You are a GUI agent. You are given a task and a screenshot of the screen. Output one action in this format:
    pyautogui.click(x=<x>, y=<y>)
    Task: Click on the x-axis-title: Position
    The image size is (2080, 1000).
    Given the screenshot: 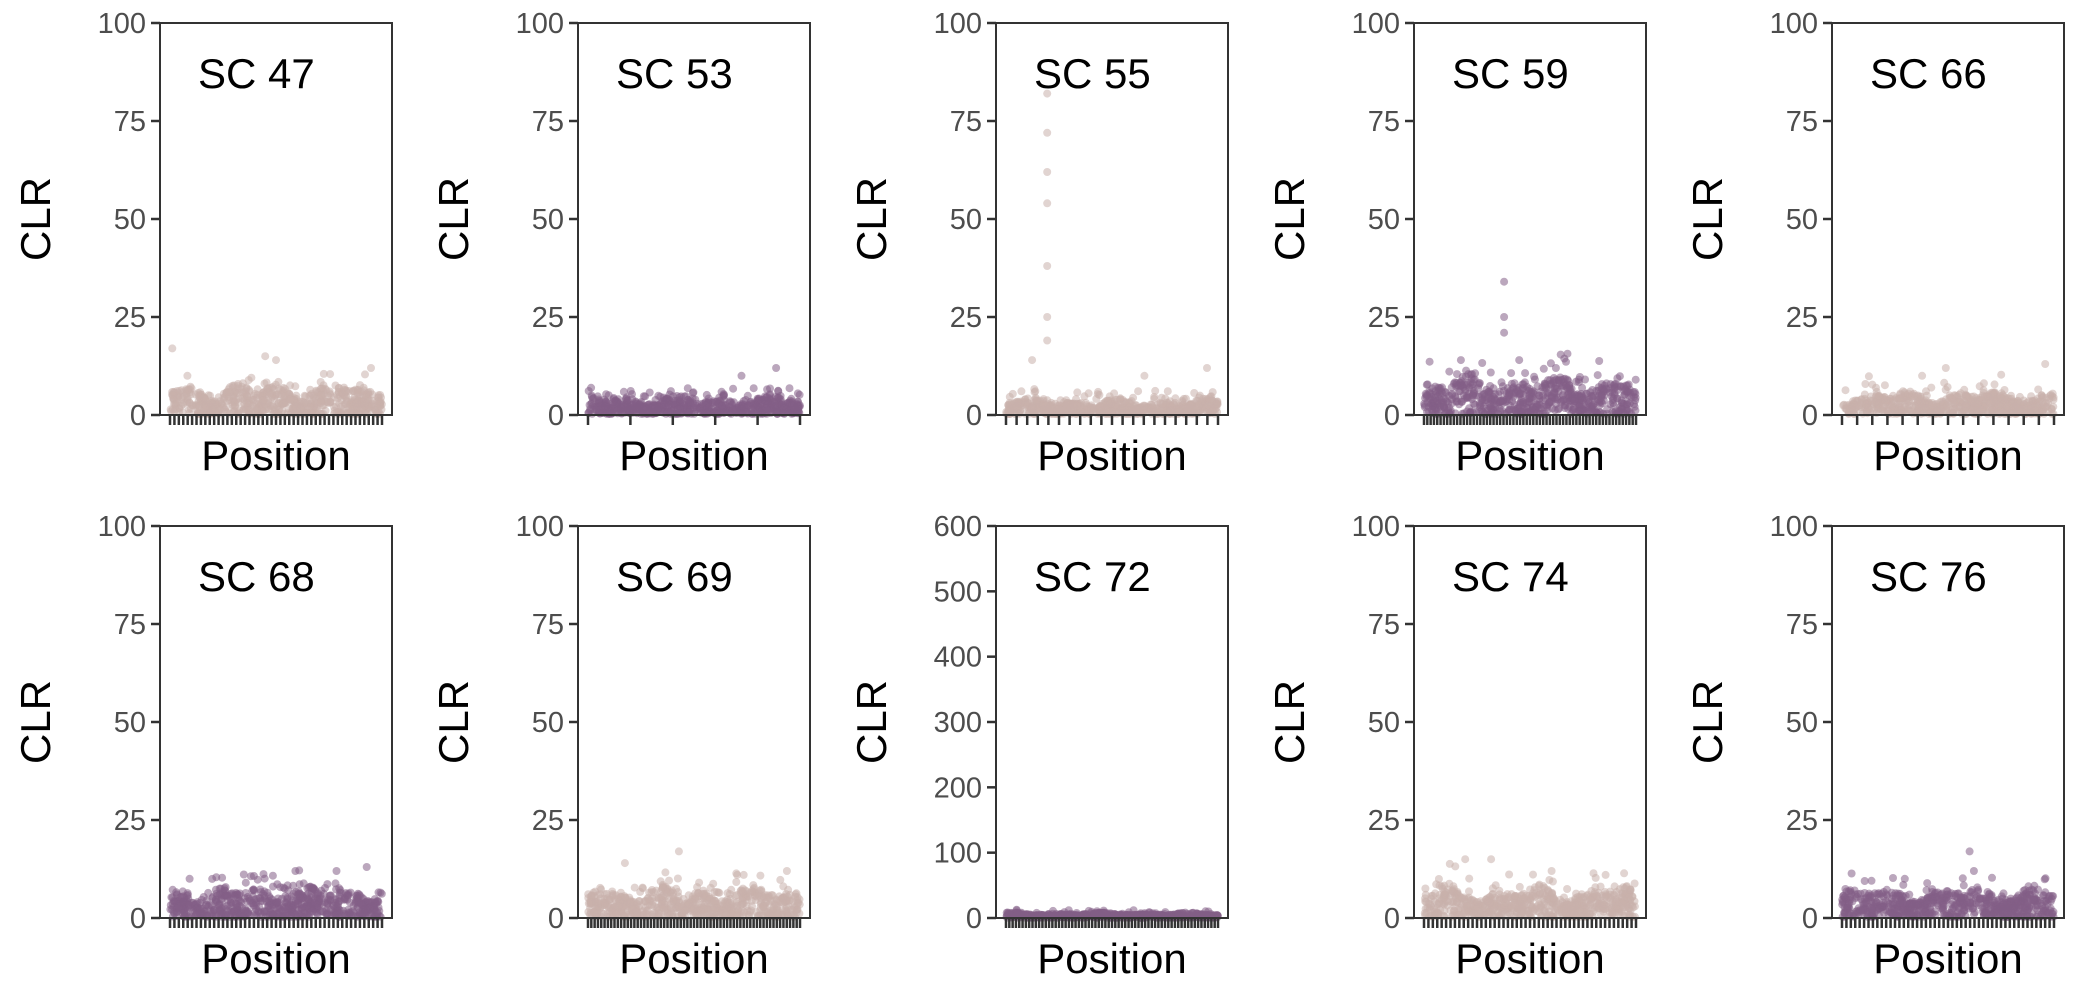 What is the action you would take?
    pyautogui.click(x=1947, y=455)
    